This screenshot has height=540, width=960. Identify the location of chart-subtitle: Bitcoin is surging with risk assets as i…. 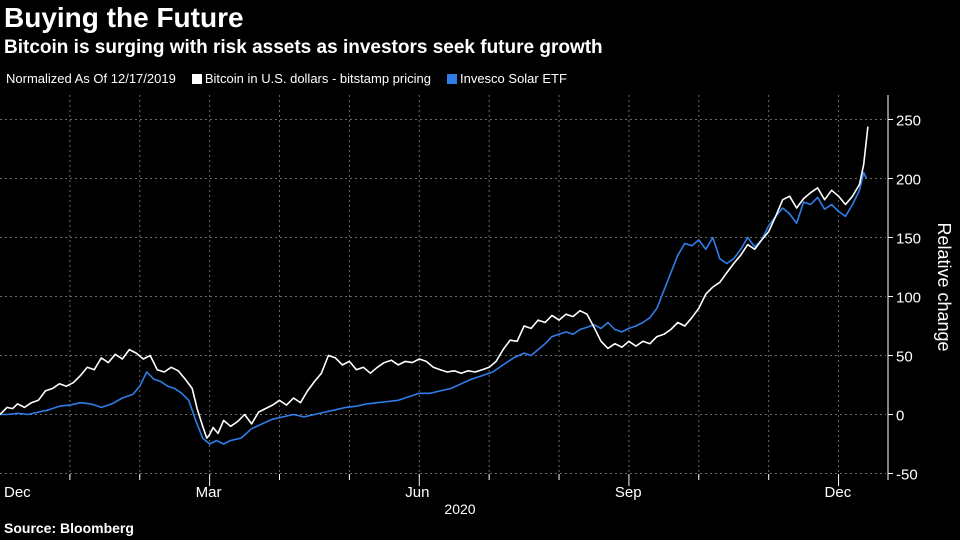
(303, 47).